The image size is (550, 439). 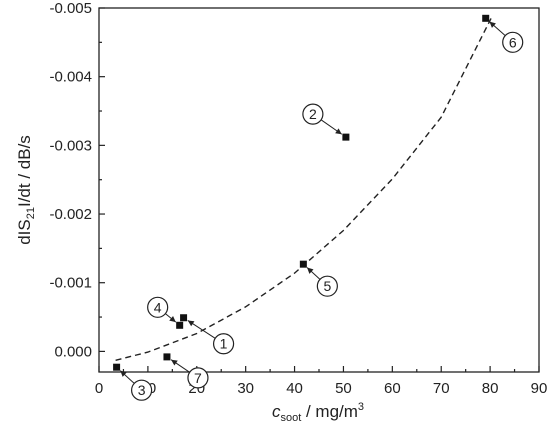 I want to click on y-tick-label: -0.001, so click(x=70, y=283).